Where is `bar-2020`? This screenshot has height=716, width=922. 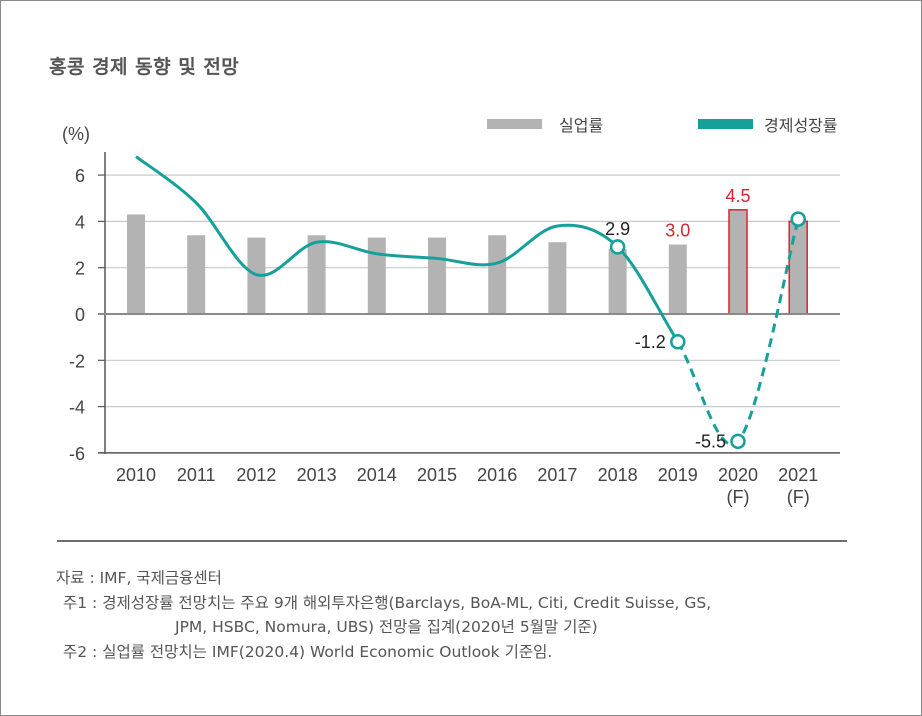
bar-2020 is located at coordinates (738, 262).